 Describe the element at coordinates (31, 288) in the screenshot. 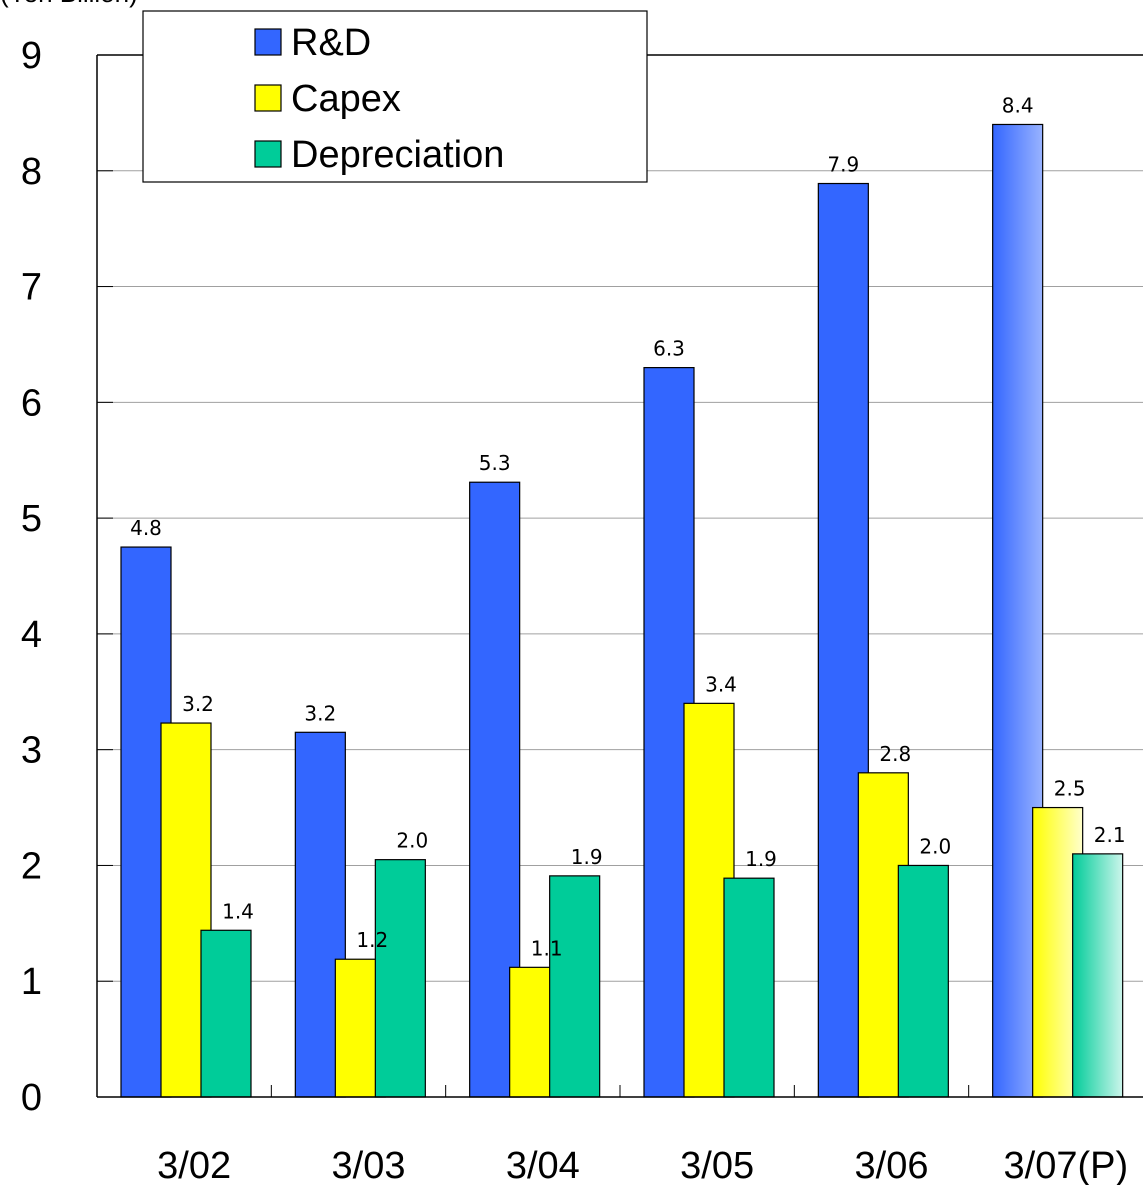

I see `y-tick-label: 7` at that location.